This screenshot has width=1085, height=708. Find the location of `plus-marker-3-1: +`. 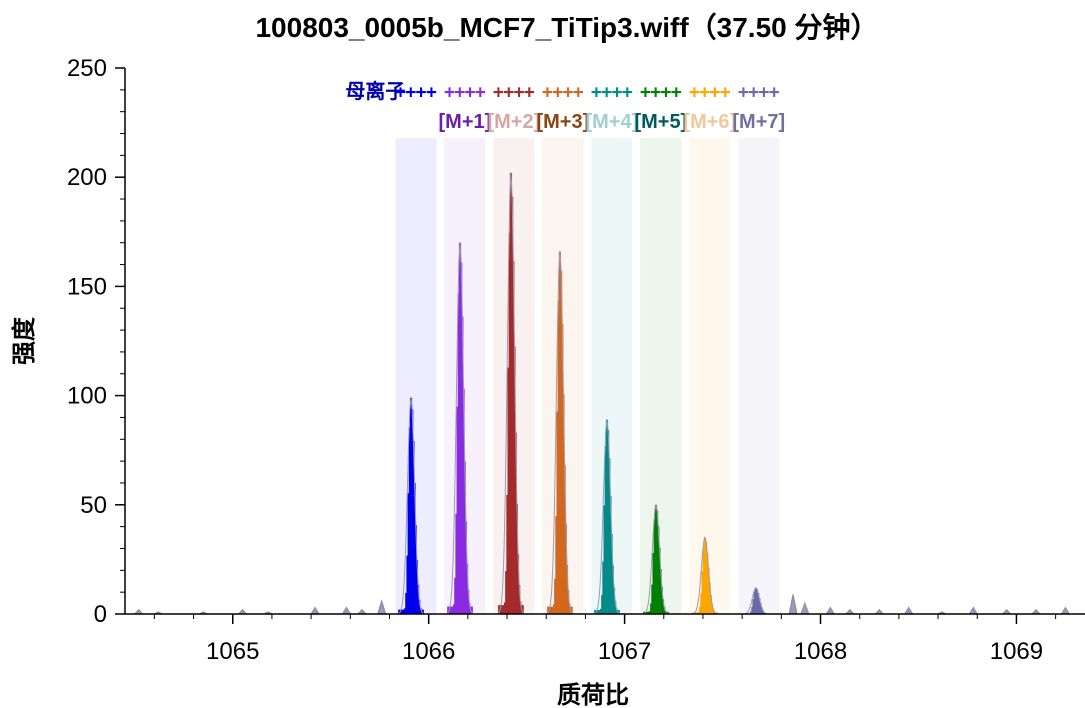

plus-marker-3-1: + is located at coordinates (557, 92).